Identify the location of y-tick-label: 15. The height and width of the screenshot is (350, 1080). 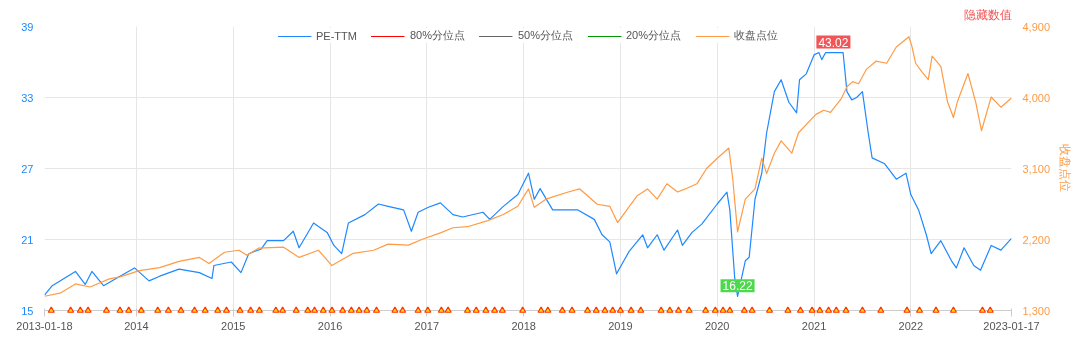
(27, 310).